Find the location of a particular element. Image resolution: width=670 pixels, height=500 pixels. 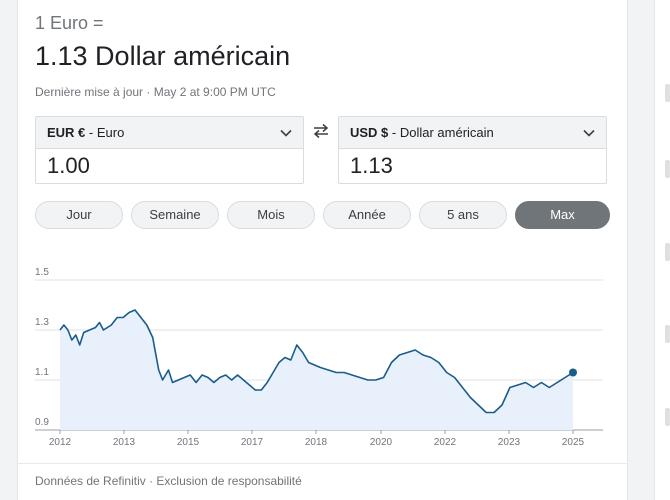

x-tick-label: 2025 is located at coordinates (573, 442).